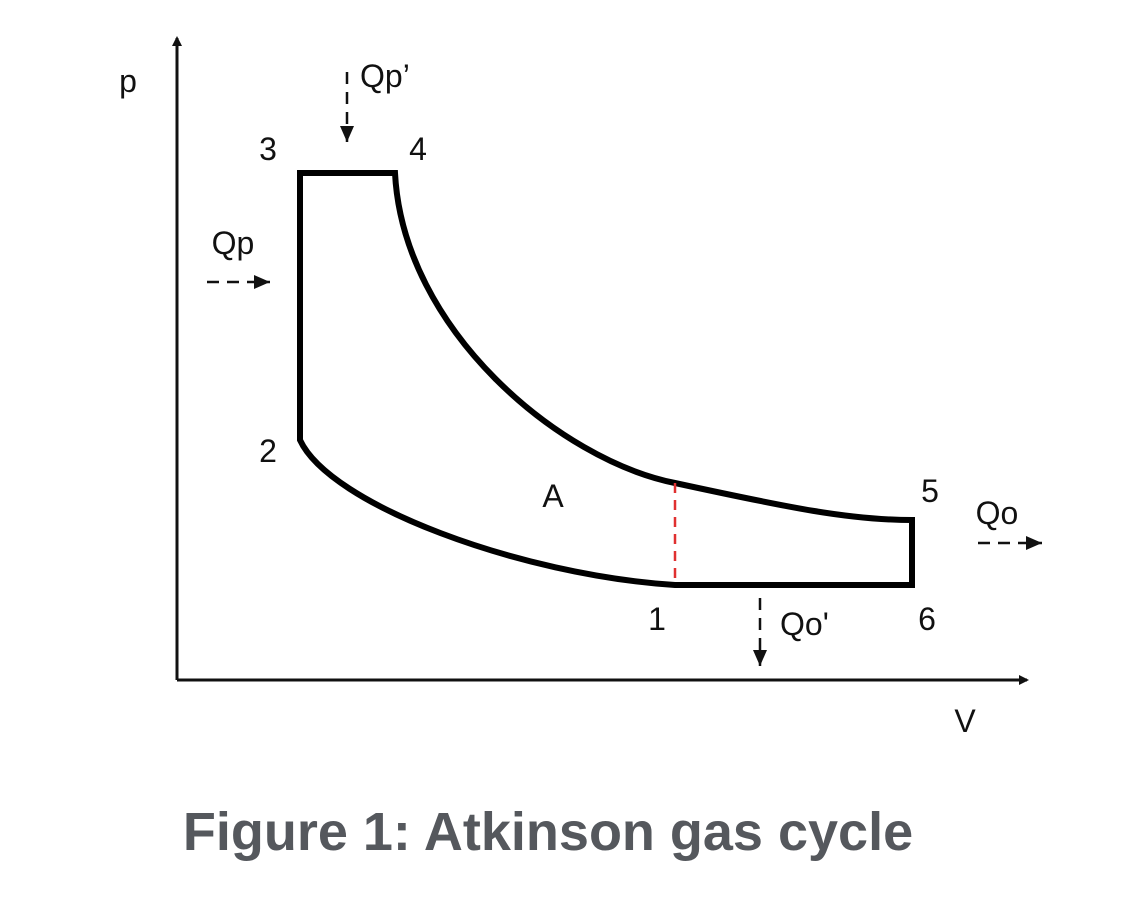 This screenshot has height=915, width=1125. What do you see at coordinates (233, 243) in the screenshot?
I see `heat-label: Qp` at bounding box center [233, 243].